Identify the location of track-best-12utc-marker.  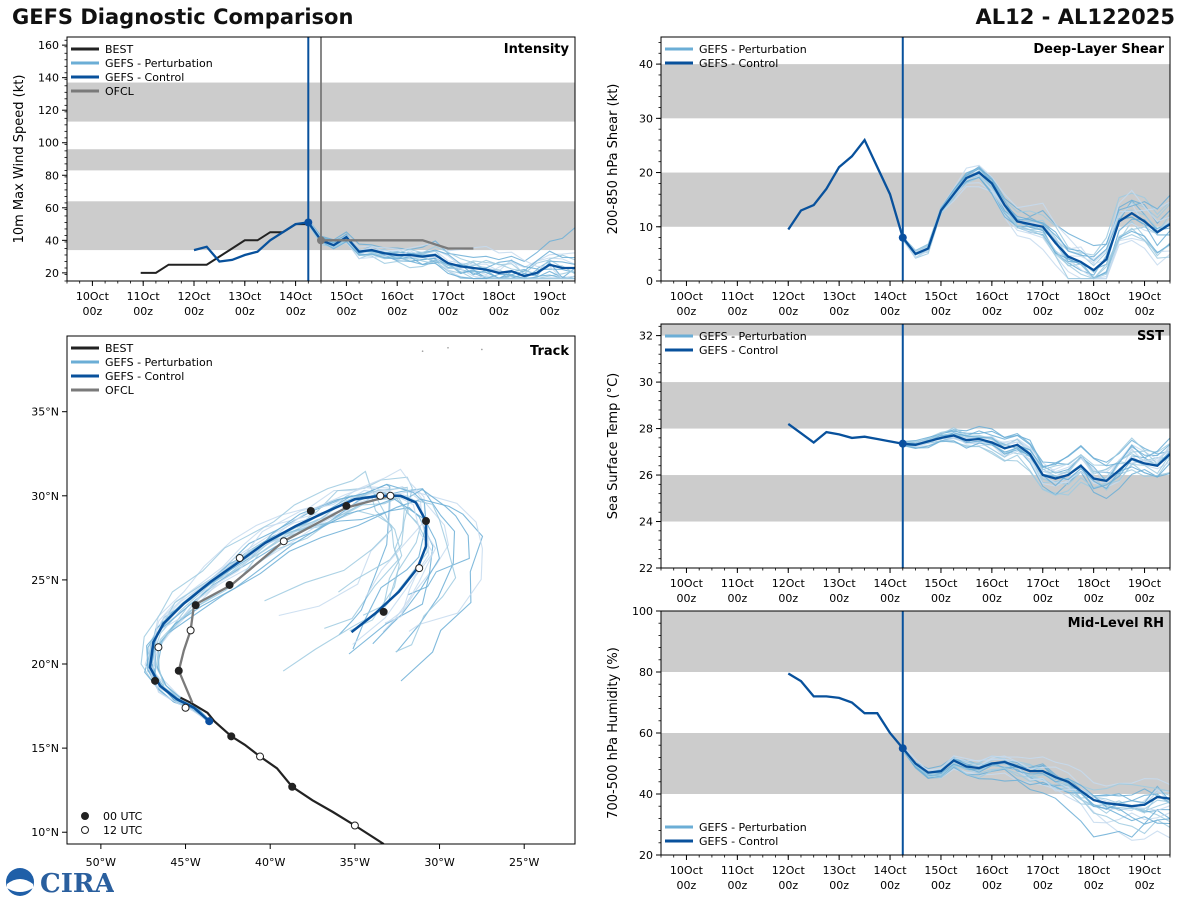
(354, 825).